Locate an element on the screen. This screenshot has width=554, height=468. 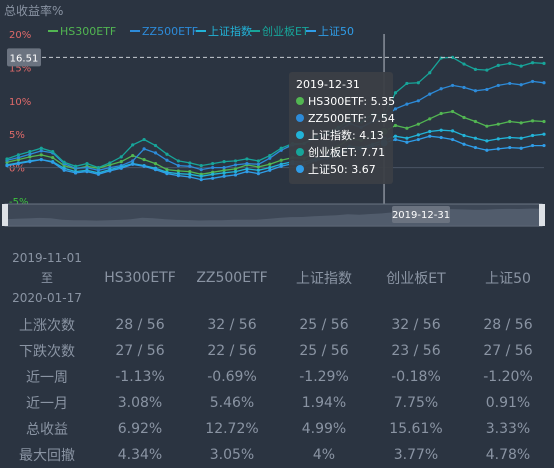
row-label: 上涨次数 is located at coordinates (47, 326).